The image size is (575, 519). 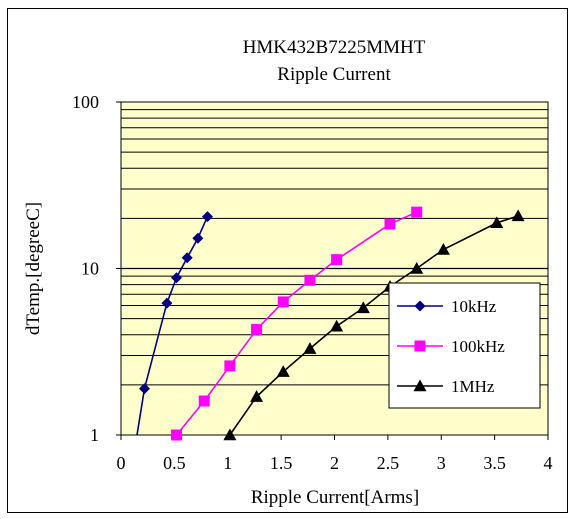 What do you see at coordinates (33, 268) in the screenshot?
I see `y-axis-label: dTemp.[degreeC]` at bounding box center [33, 268].